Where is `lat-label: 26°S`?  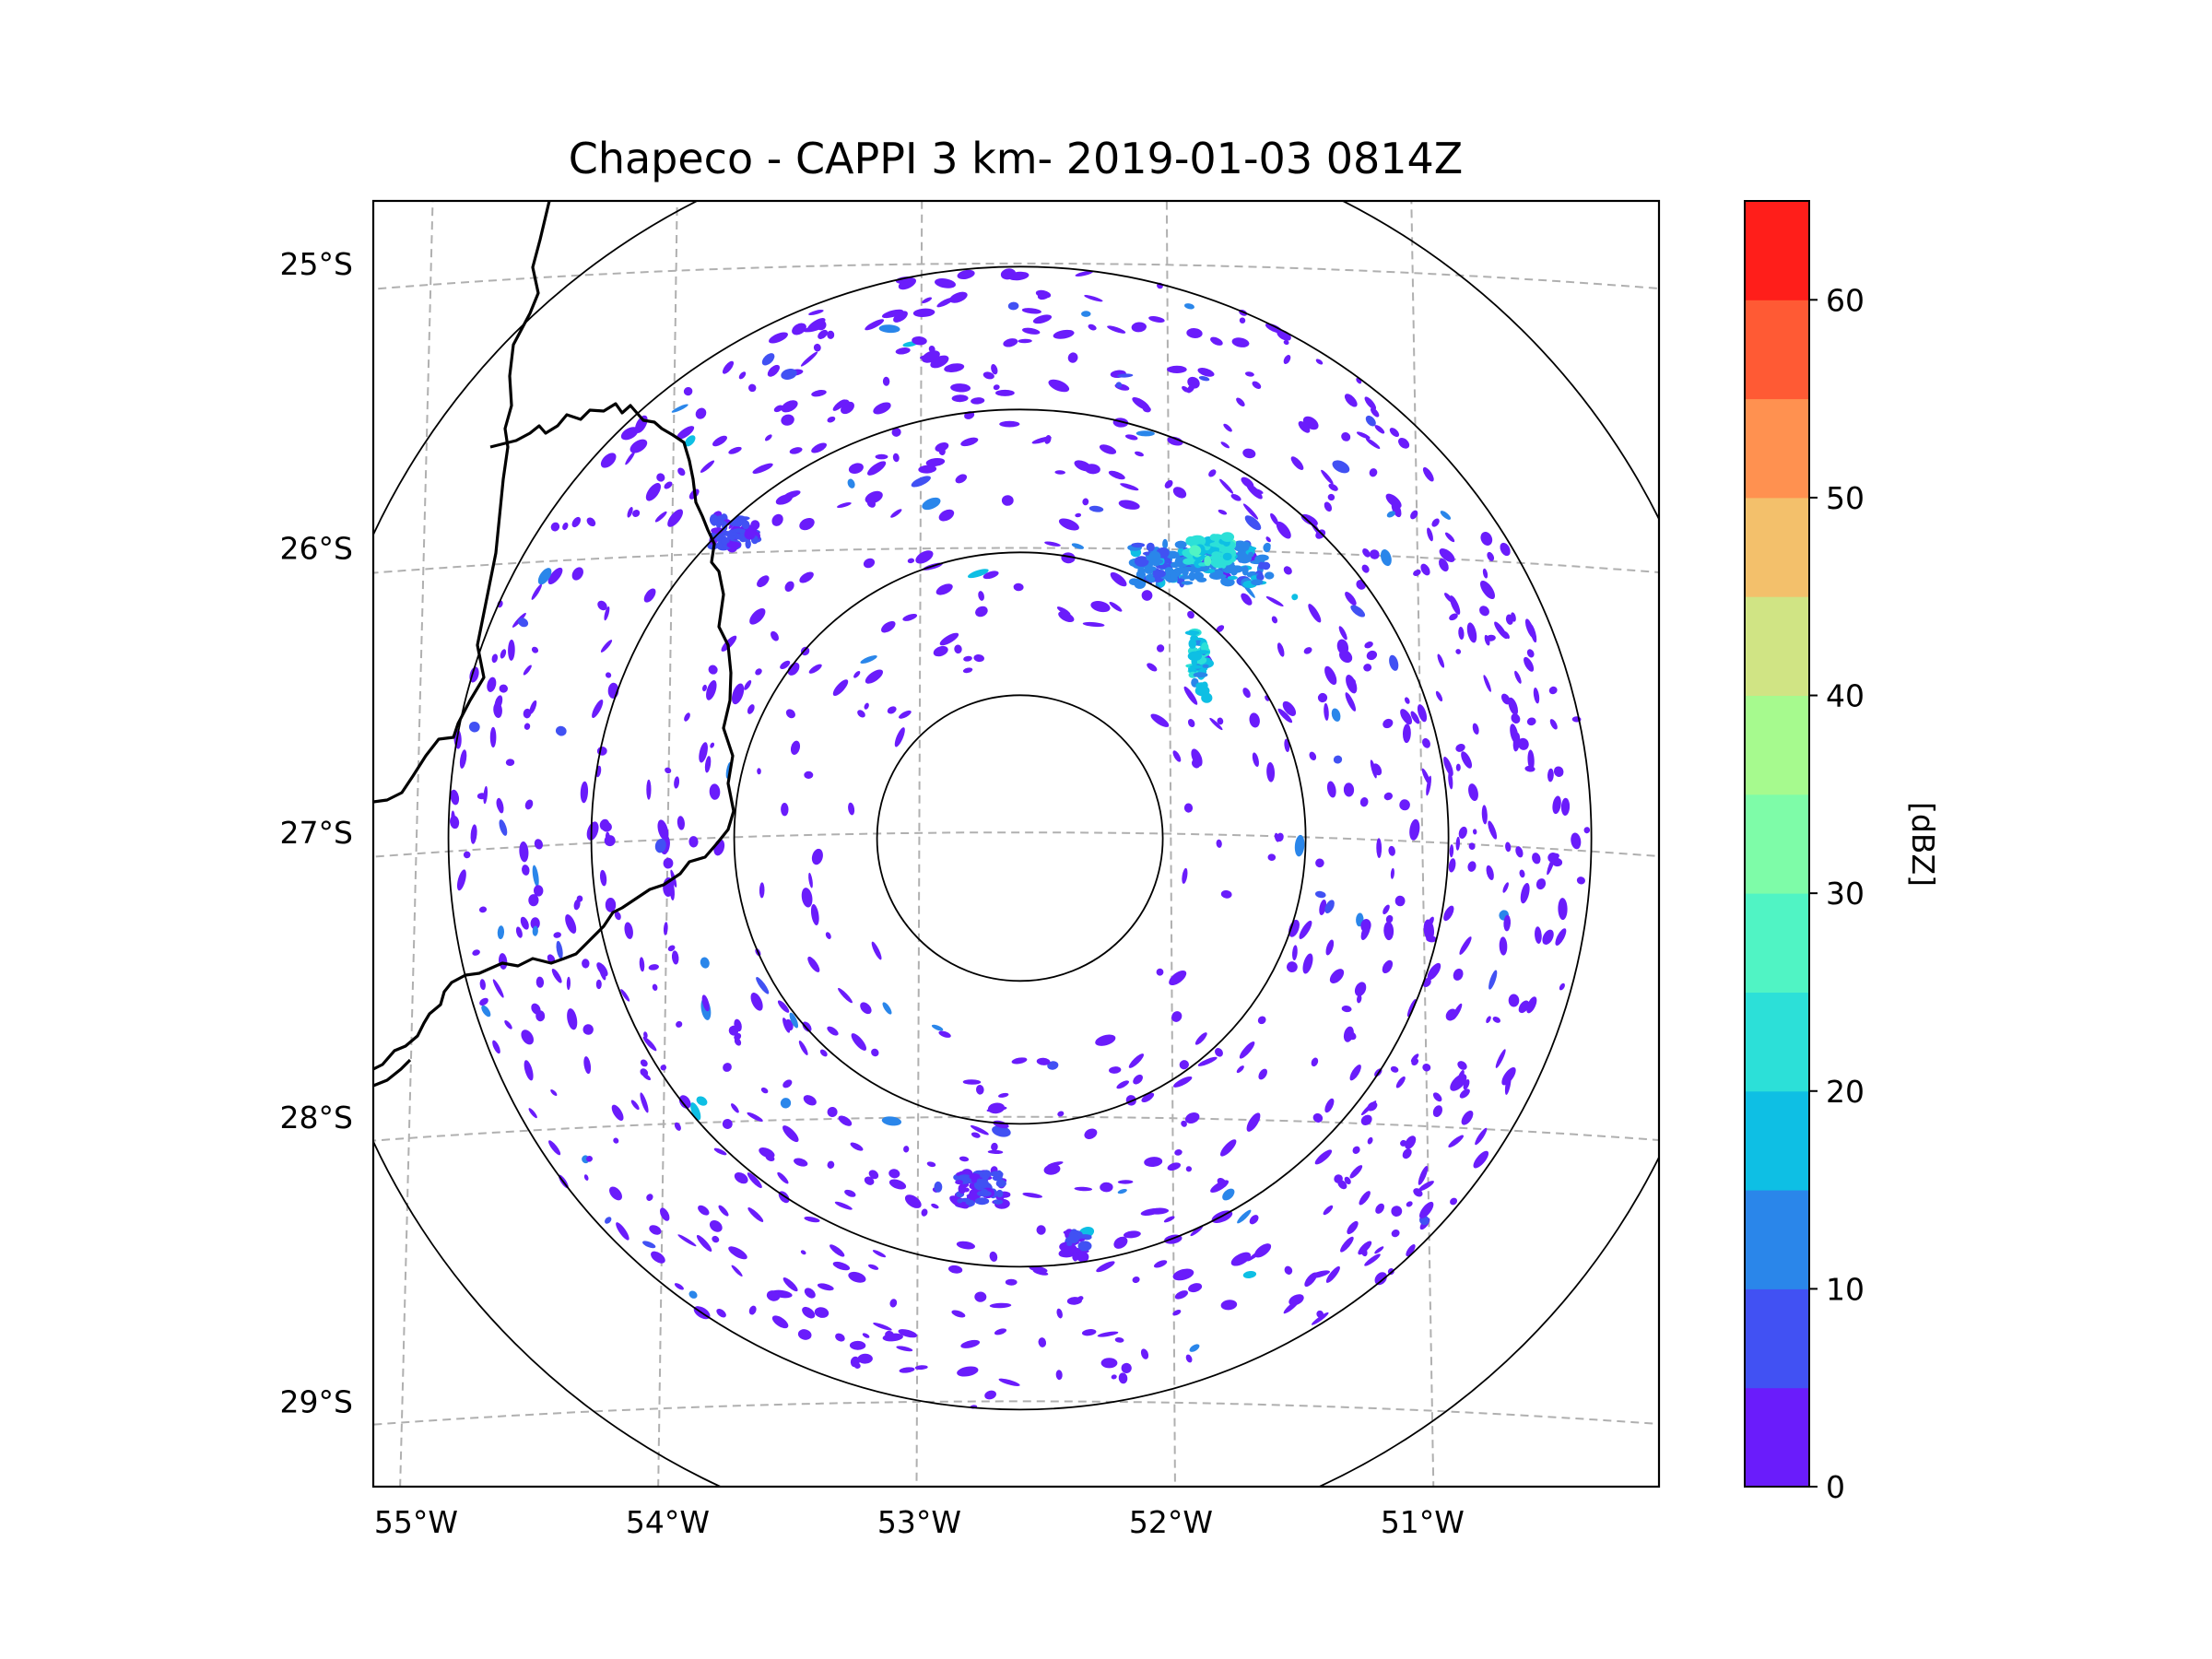
lat-label: 26°S is located at coordinates (316, 549).